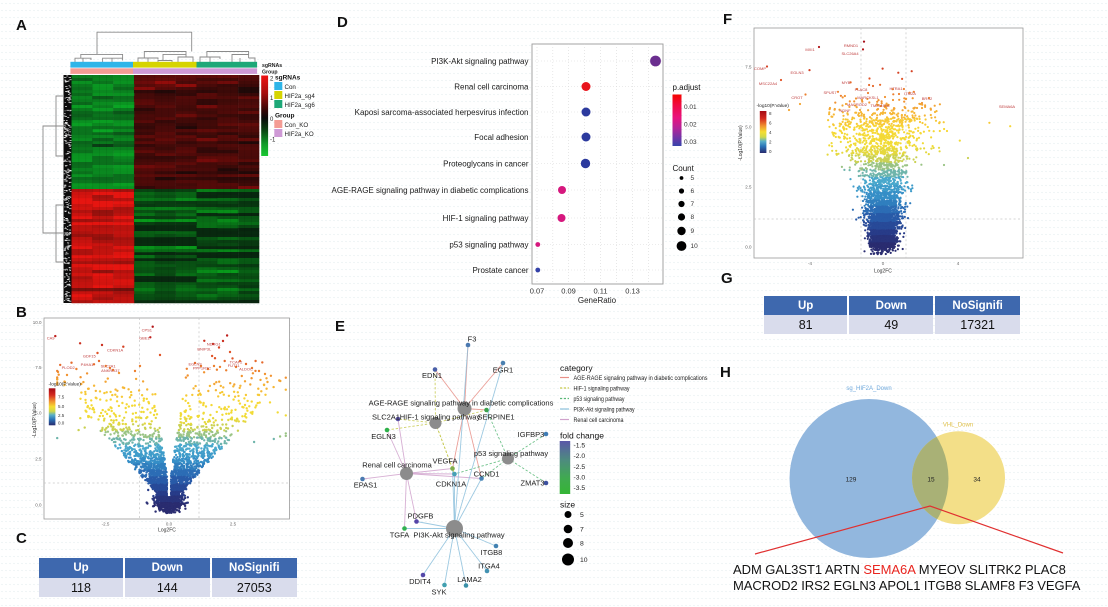 This screenshot has width=1108, height=607. I want to click on svg-text: -Log10(P.Value), so click(35, 420).